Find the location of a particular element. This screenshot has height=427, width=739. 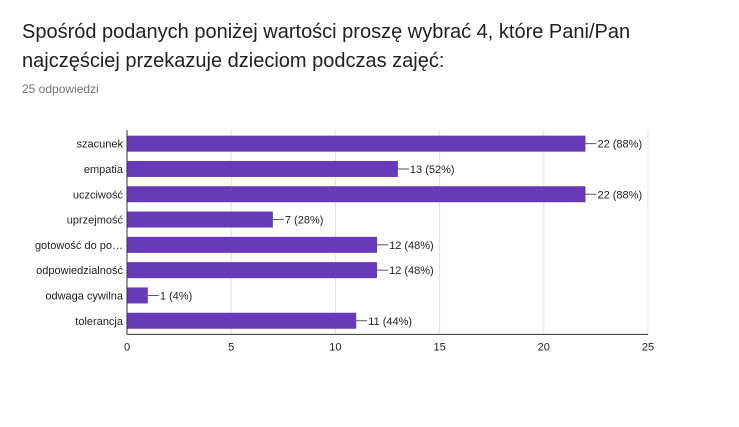

category-label: empatia is located at coordinates (104, 170).